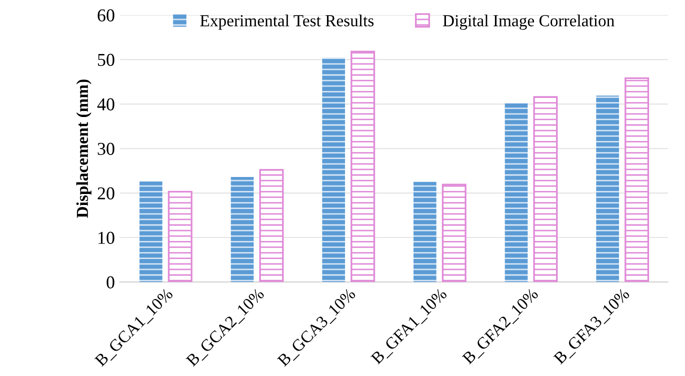 This screenshot has width=685, height=376. I want to click on y-tick-label: 10, so click(106, 238).